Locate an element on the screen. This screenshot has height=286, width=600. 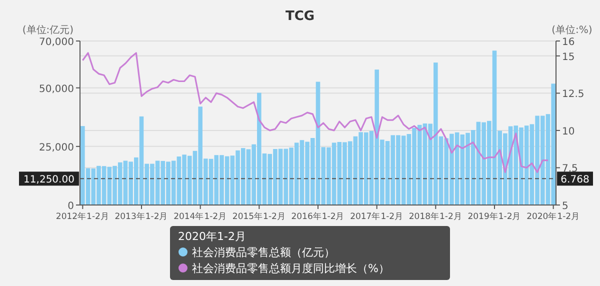
y2-tick-label: 16 is located at coordinates (568, 42).